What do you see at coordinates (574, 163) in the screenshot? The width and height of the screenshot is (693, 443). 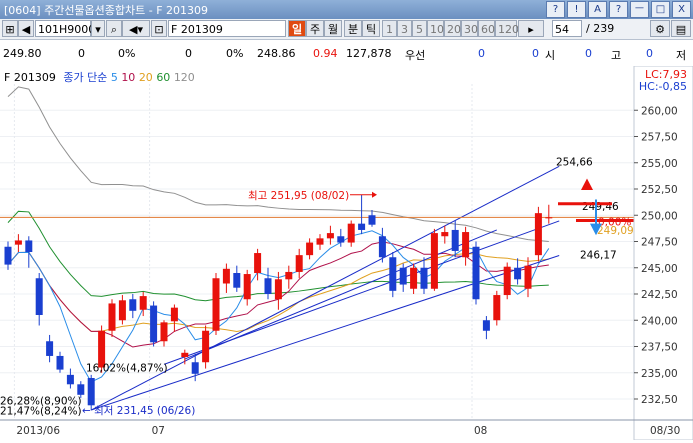 I see `chart-annotation: 254,66` at bounding box center [574, 163].